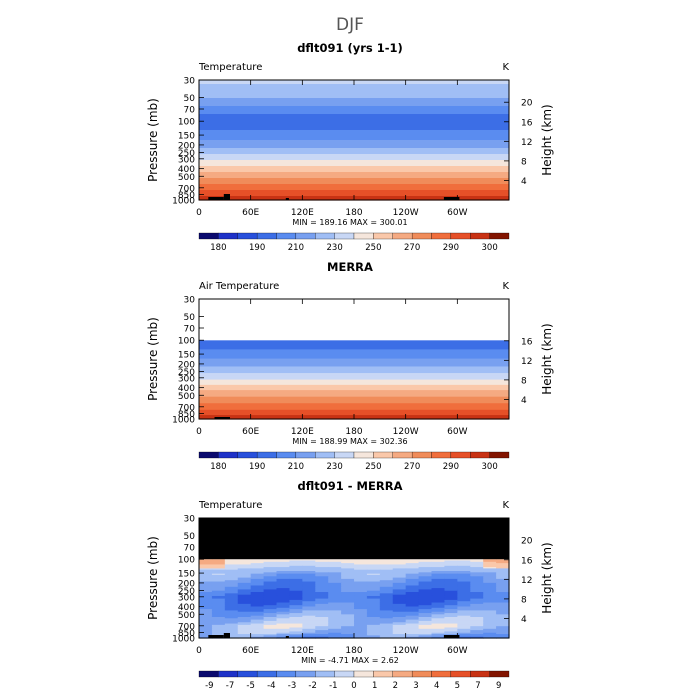 The width and height of the screenshot is (700, 700). Describe the element at coordinates (524, 401) in the screenshot. I see `height-tick-label: 4` at that location.